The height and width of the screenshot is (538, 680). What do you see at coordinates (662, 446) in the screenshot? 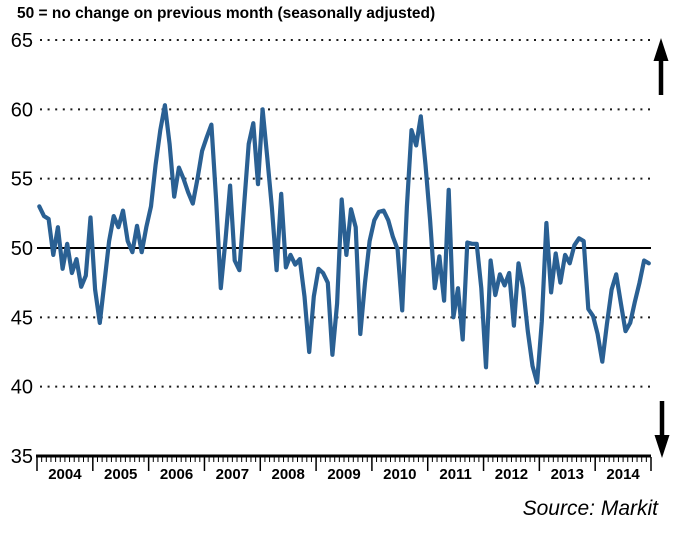
I see `down-arrow-icon` at bounding box center [662, 446].